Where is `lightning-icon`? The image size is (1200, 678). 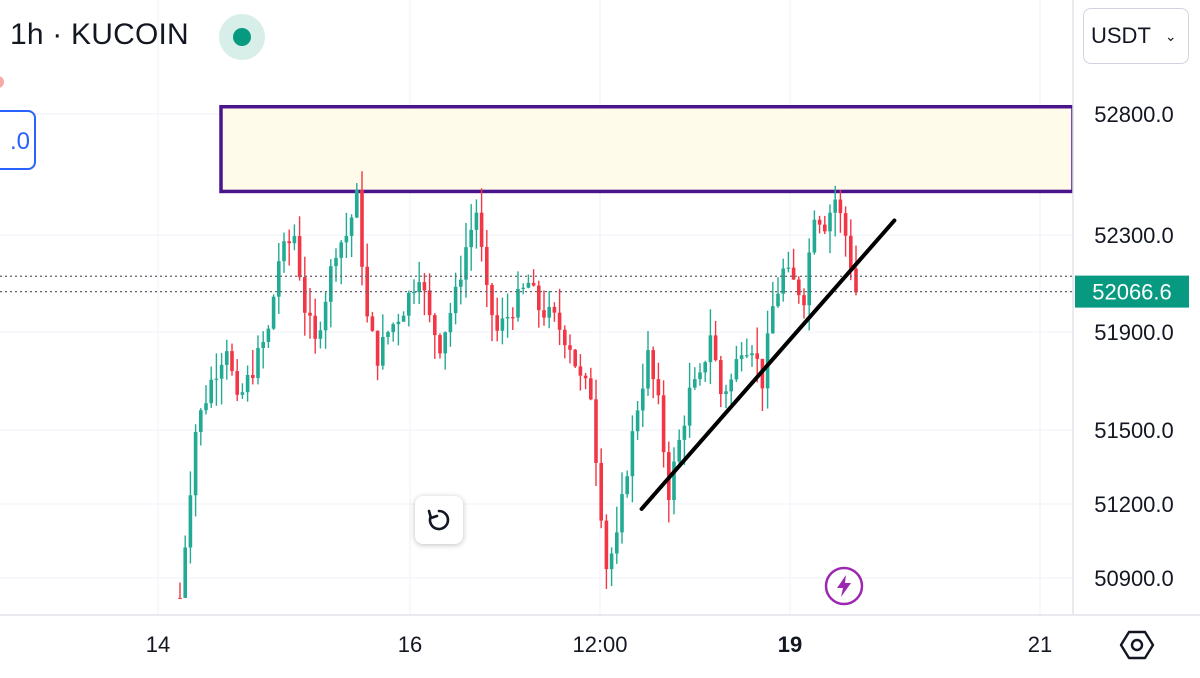 lightning-icon is located at coordinates (844, 586).